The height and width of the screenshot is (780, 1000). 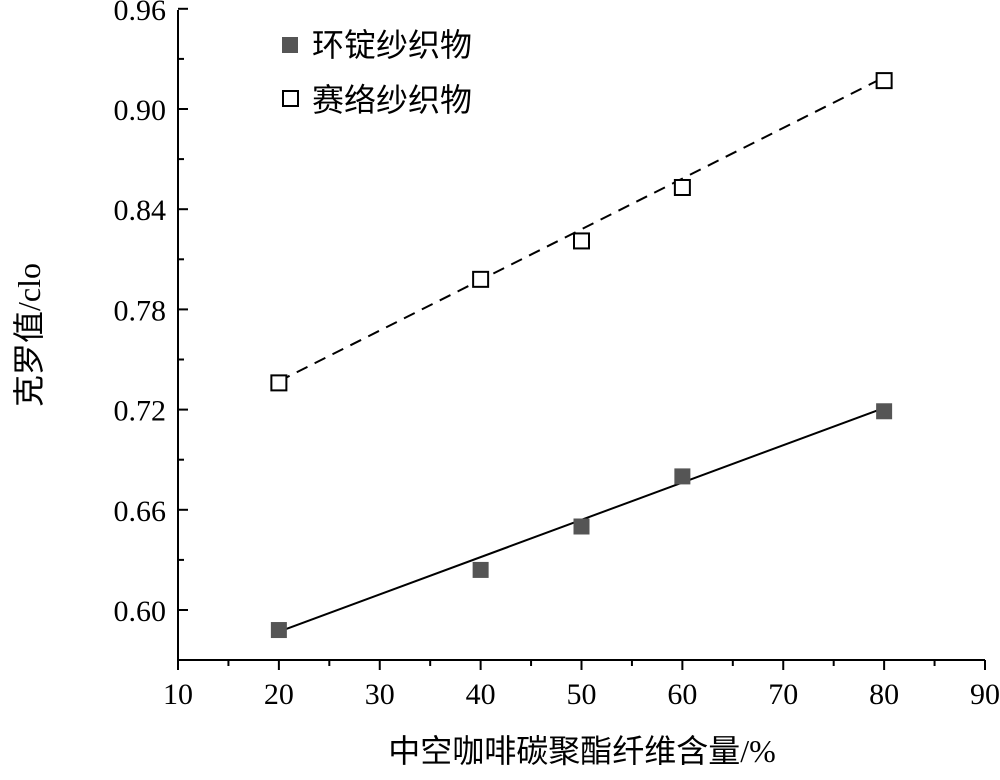 What do you see at coordinates (290, 45) in the screenshot?
I see `legend-marker-filled` at bounding box center [290, 45].